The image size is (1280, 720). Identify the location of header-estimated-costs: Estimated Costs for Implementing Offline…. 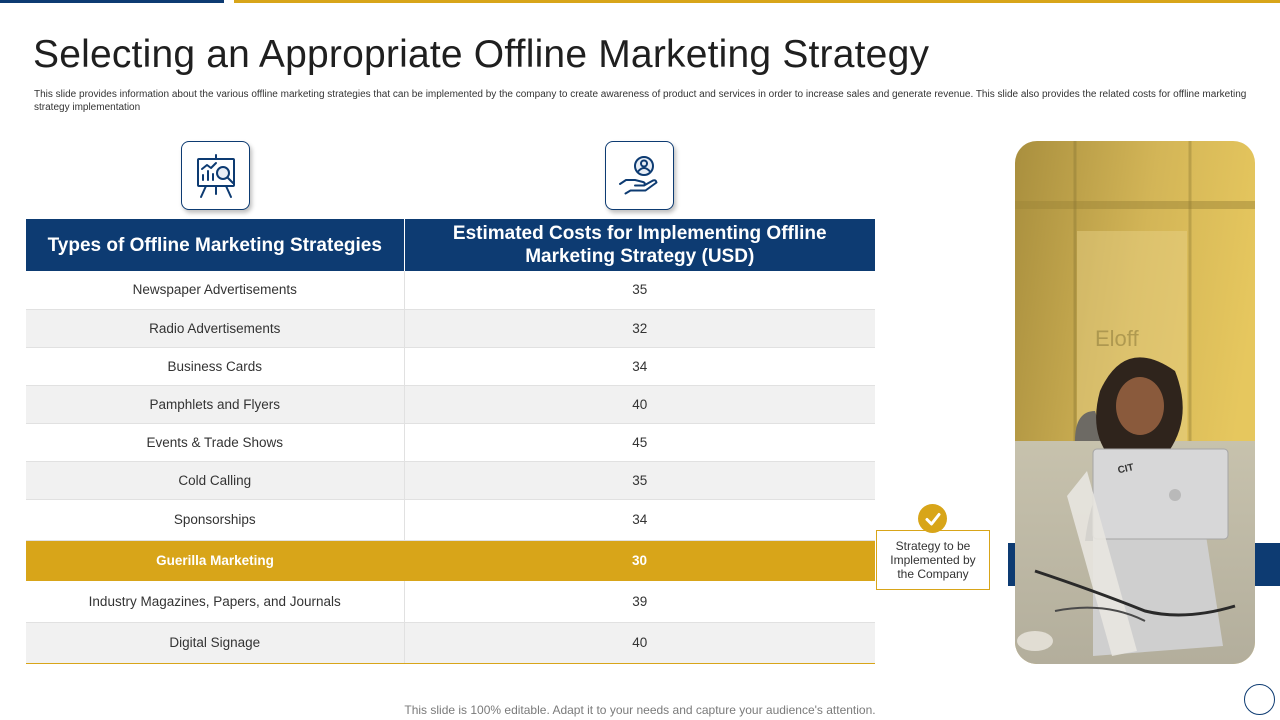
(639, 245).